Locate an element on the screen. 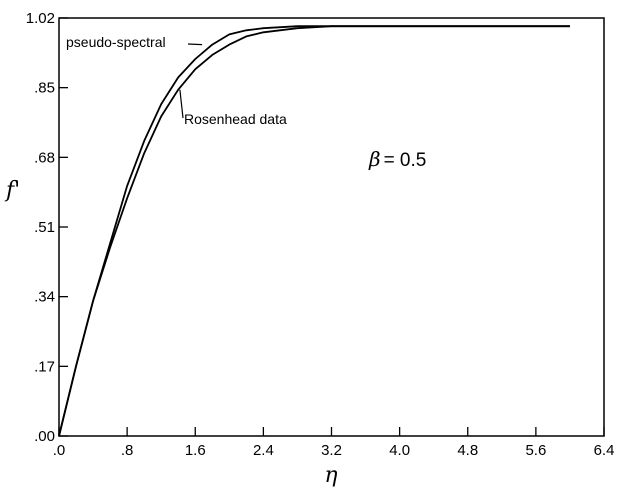  x-tick-label: 4.8 is located at coordinates (467, 450).